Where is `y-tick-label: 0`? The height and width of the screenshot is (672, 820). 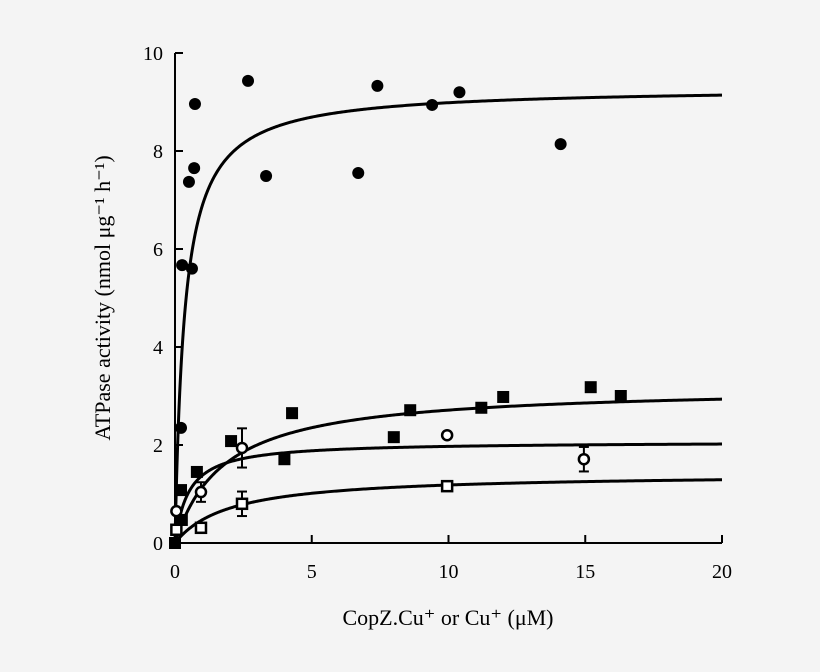
y-tick-label: 0 is located at coordinates (158, 544).